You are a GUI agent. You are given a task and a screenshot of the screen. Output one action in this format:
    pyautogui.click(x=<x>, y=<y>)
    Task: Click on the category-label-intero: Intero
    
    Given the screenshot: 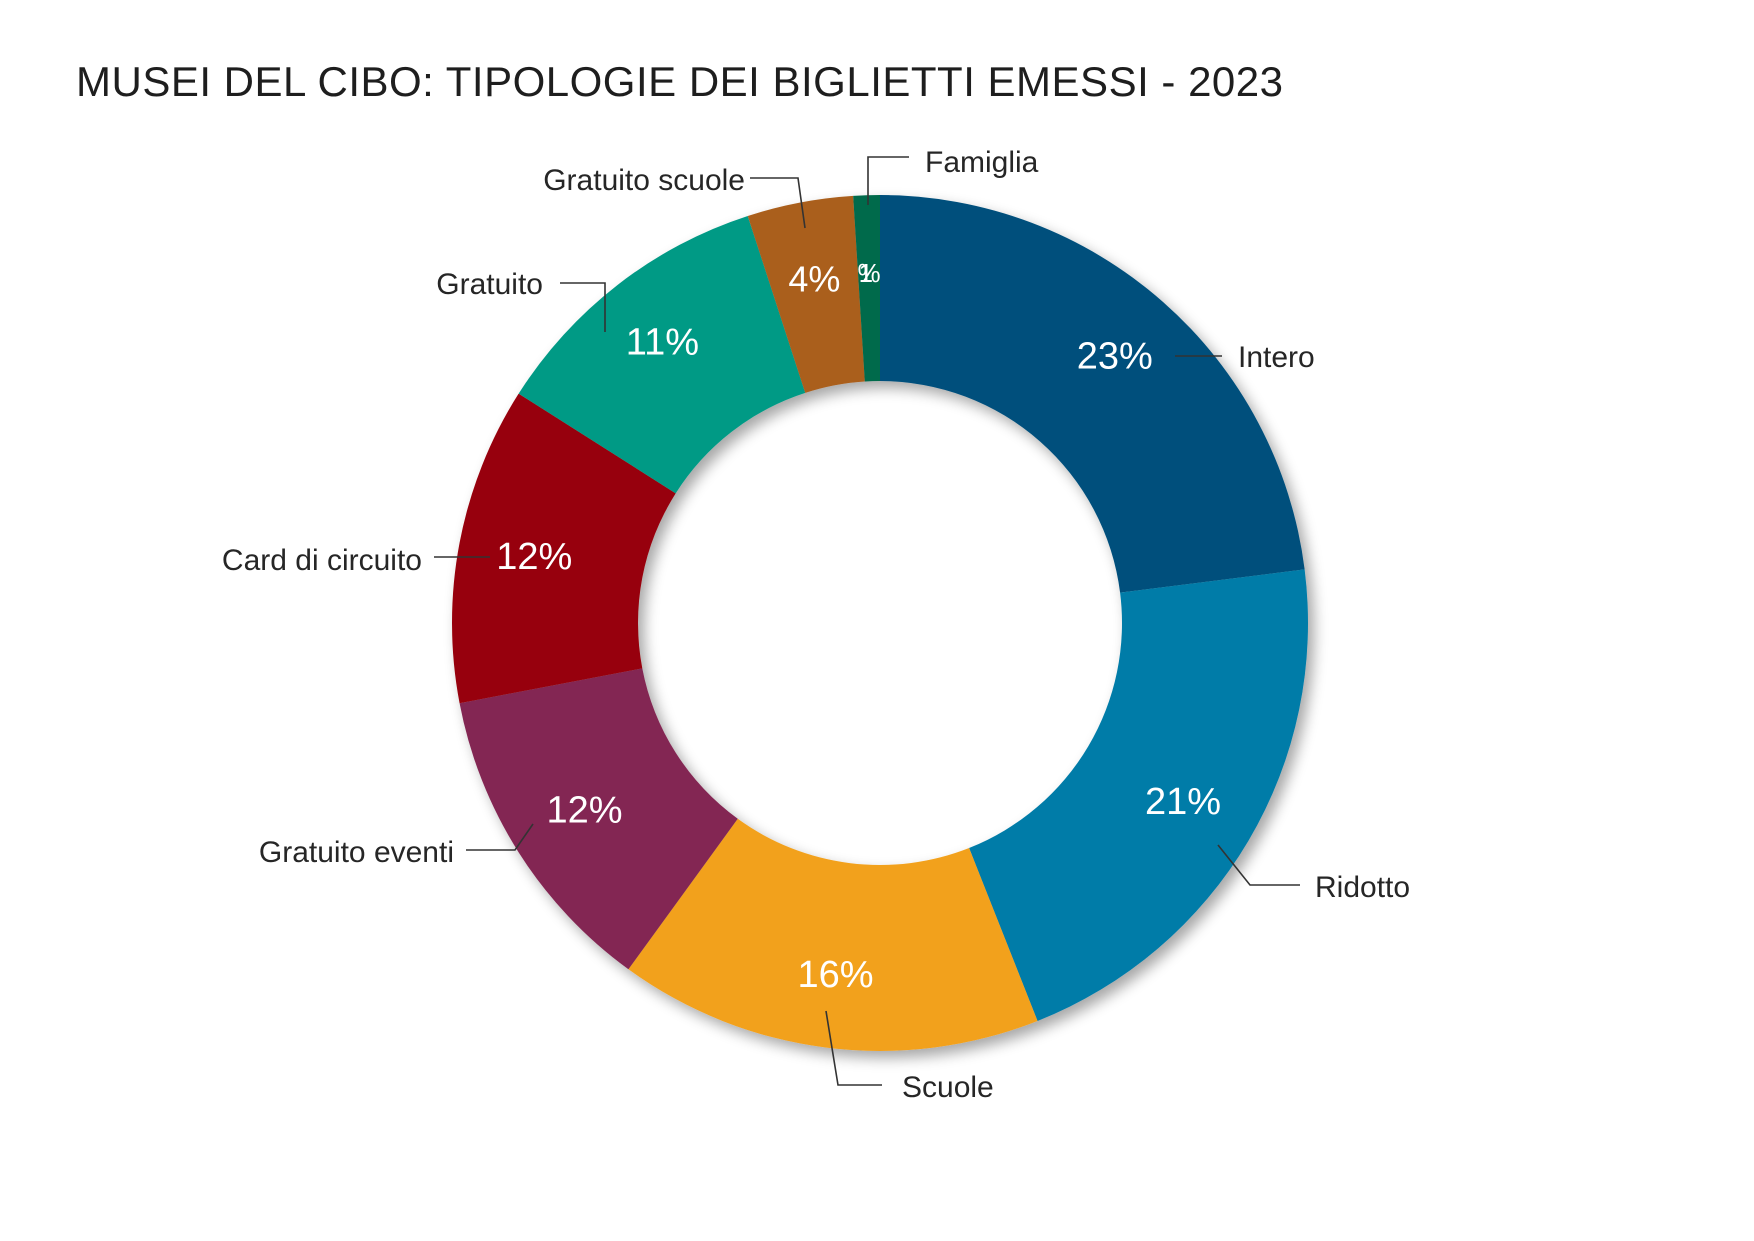 What is the action you would take?
    pyautogui.click(x=1276, y=357)
    